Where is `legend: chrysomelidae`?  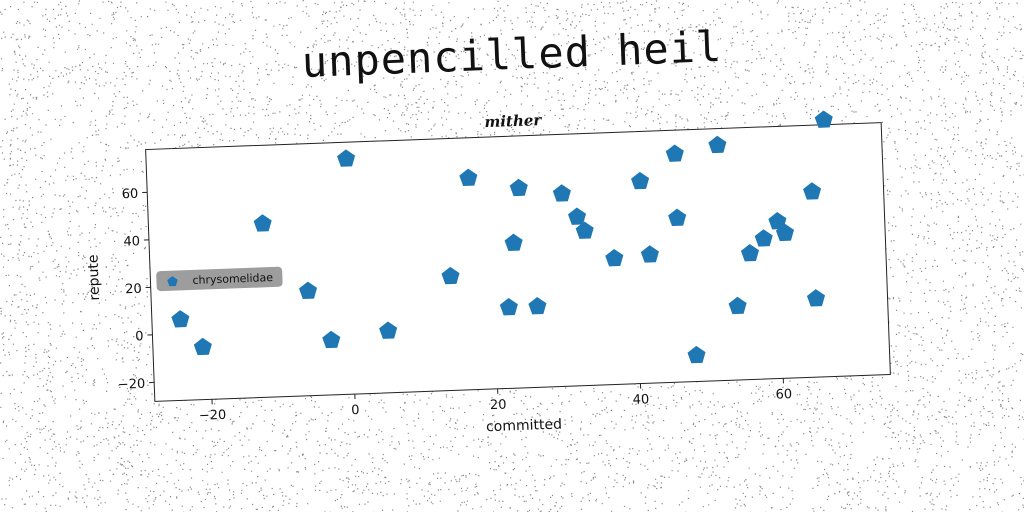 legend: chrysomelidae is located at coordinates (219, 279).